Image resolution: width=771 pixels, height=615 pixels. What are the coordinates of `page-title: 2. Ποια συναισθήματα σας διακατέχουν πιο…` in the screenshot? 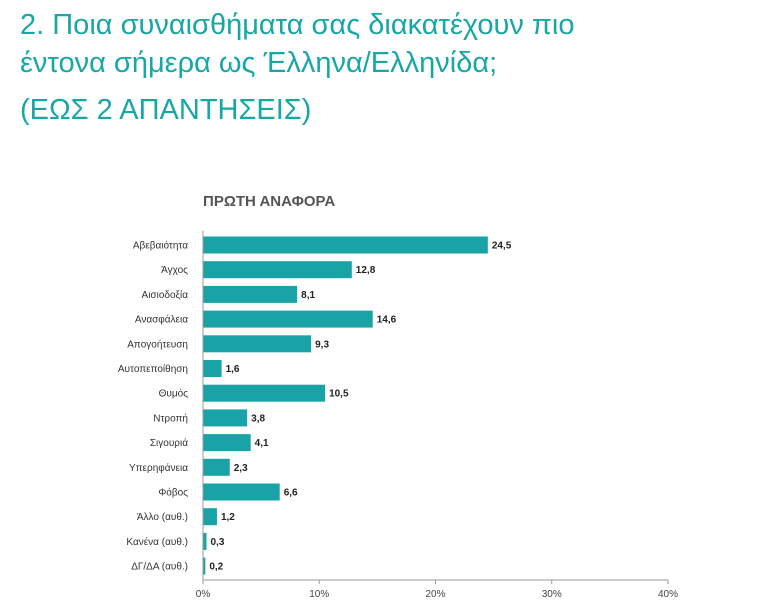 It's located at (390, 44).